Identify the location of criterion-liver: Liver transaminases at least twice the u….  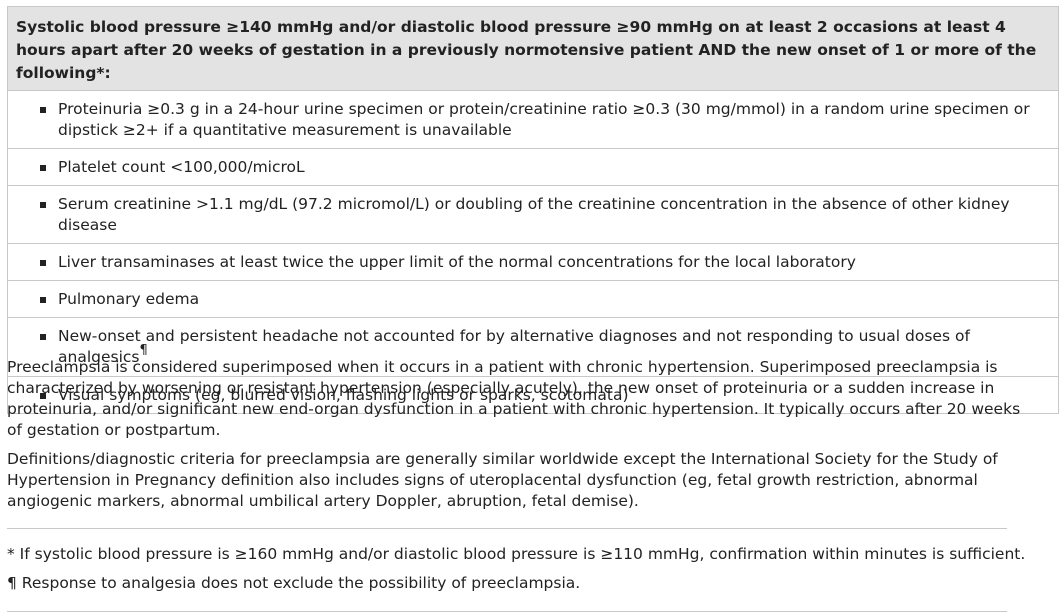
(457, 262).